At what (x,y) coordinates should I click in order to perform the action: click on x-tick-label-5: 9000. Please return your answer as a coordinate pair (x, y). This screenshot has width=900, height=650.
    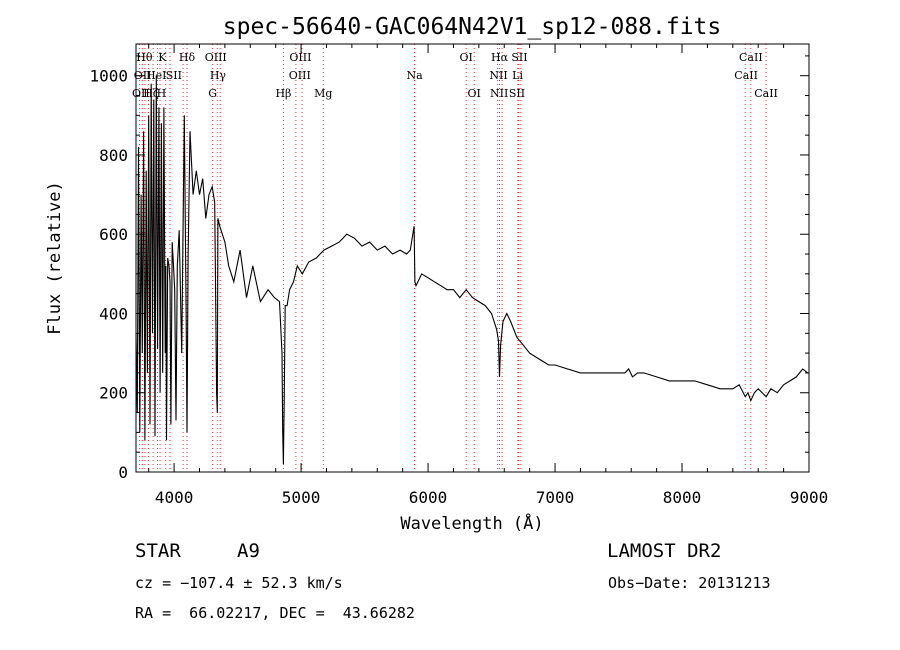
    Looking at the image, I should click on (809, 497).